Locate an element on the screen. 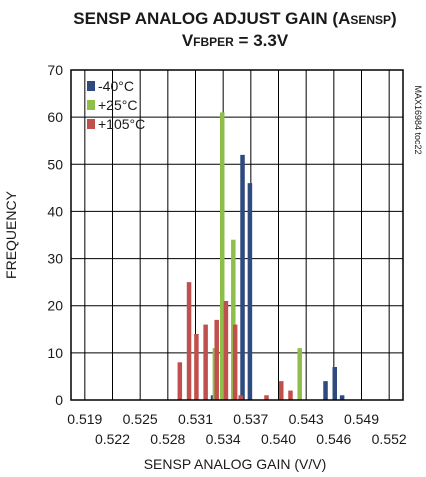 This screenshot has width=426, height=477. y-tick-label: 40 is located at coordinates (55, 211).